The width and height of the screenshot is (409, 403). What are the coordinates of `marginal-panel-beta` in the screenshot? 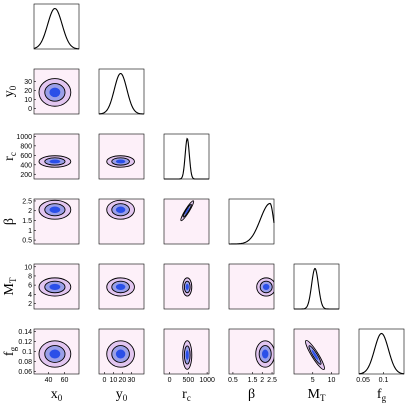 It's located at (251, 221).